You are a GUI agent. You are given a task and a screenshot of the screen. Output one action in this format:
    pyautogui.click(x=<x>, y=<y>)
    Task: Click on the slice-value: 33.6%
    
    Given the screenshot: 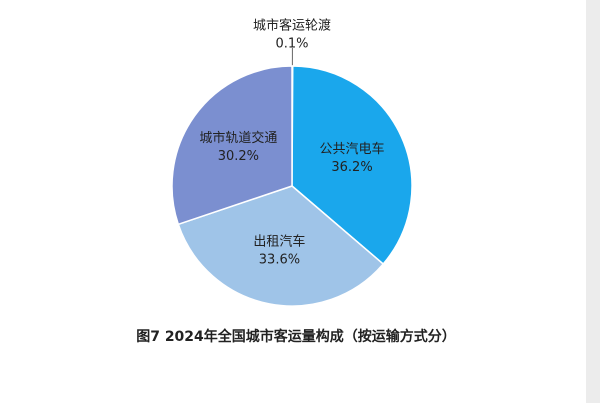 What is the action you would take?
    pyautogui.click(x=279, y=259)
    